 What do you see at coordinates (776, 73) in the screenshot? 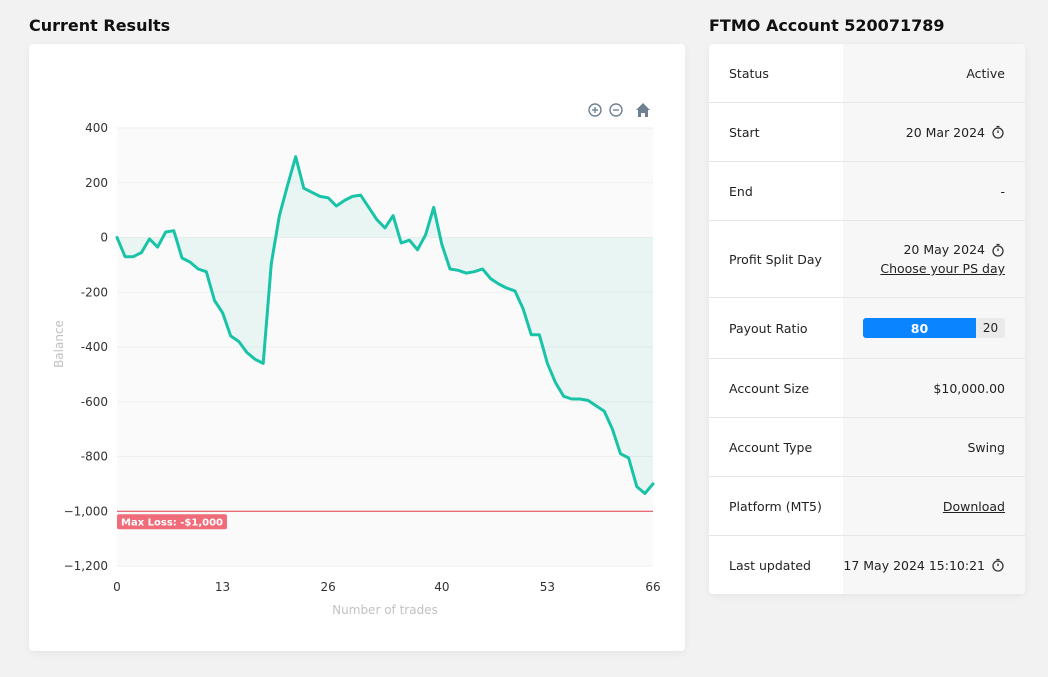
I see `status-label: Status` at bounding box center [776, 73].